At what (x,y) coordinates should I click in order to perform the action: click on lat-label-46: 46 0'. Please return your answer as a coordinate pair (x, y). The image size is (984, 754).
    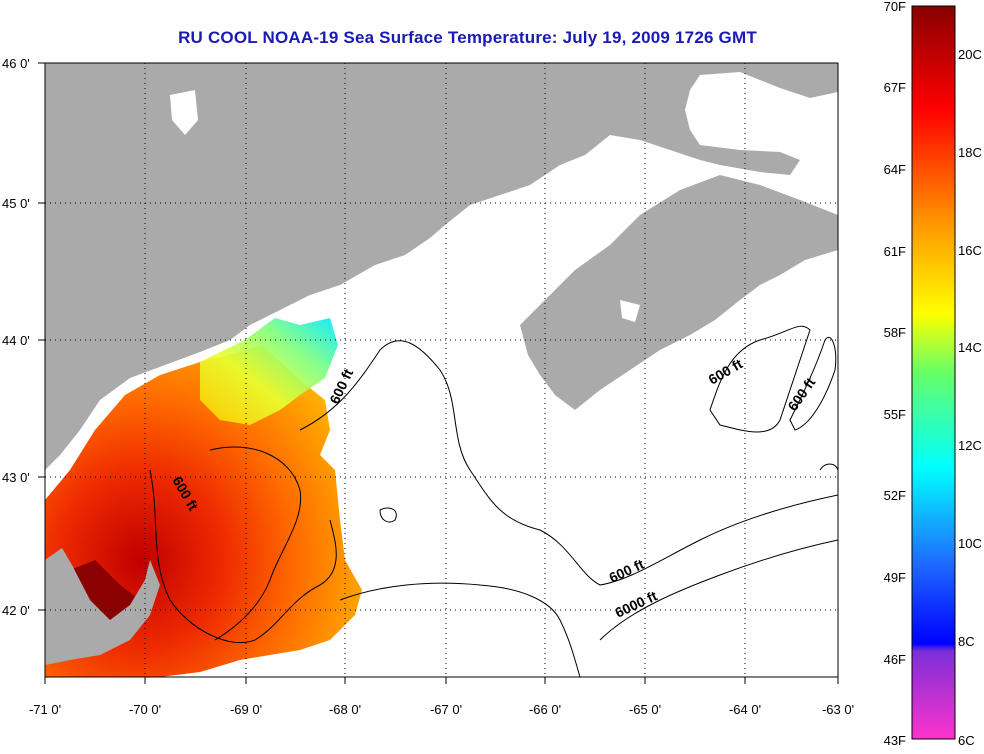
    Looking at the image, I should click on (16, 63).